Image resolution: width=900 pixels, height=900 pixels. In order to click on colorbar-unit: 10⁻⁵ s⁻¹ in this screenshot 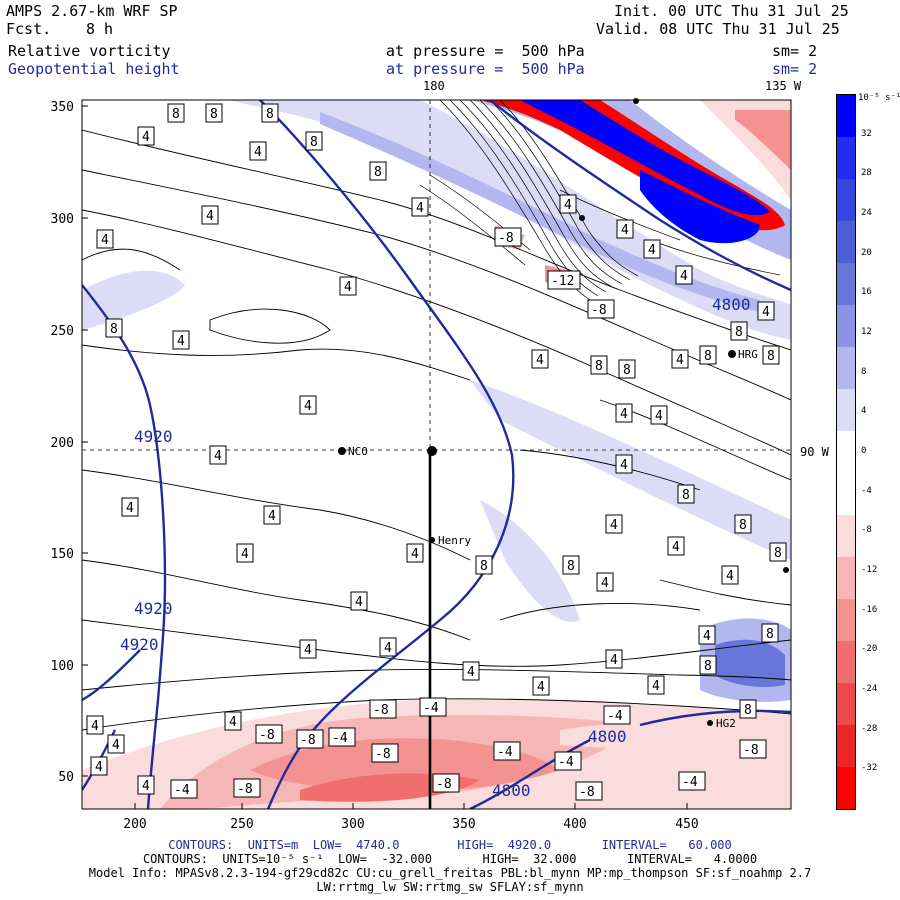, I will do `click(879, 98)`.